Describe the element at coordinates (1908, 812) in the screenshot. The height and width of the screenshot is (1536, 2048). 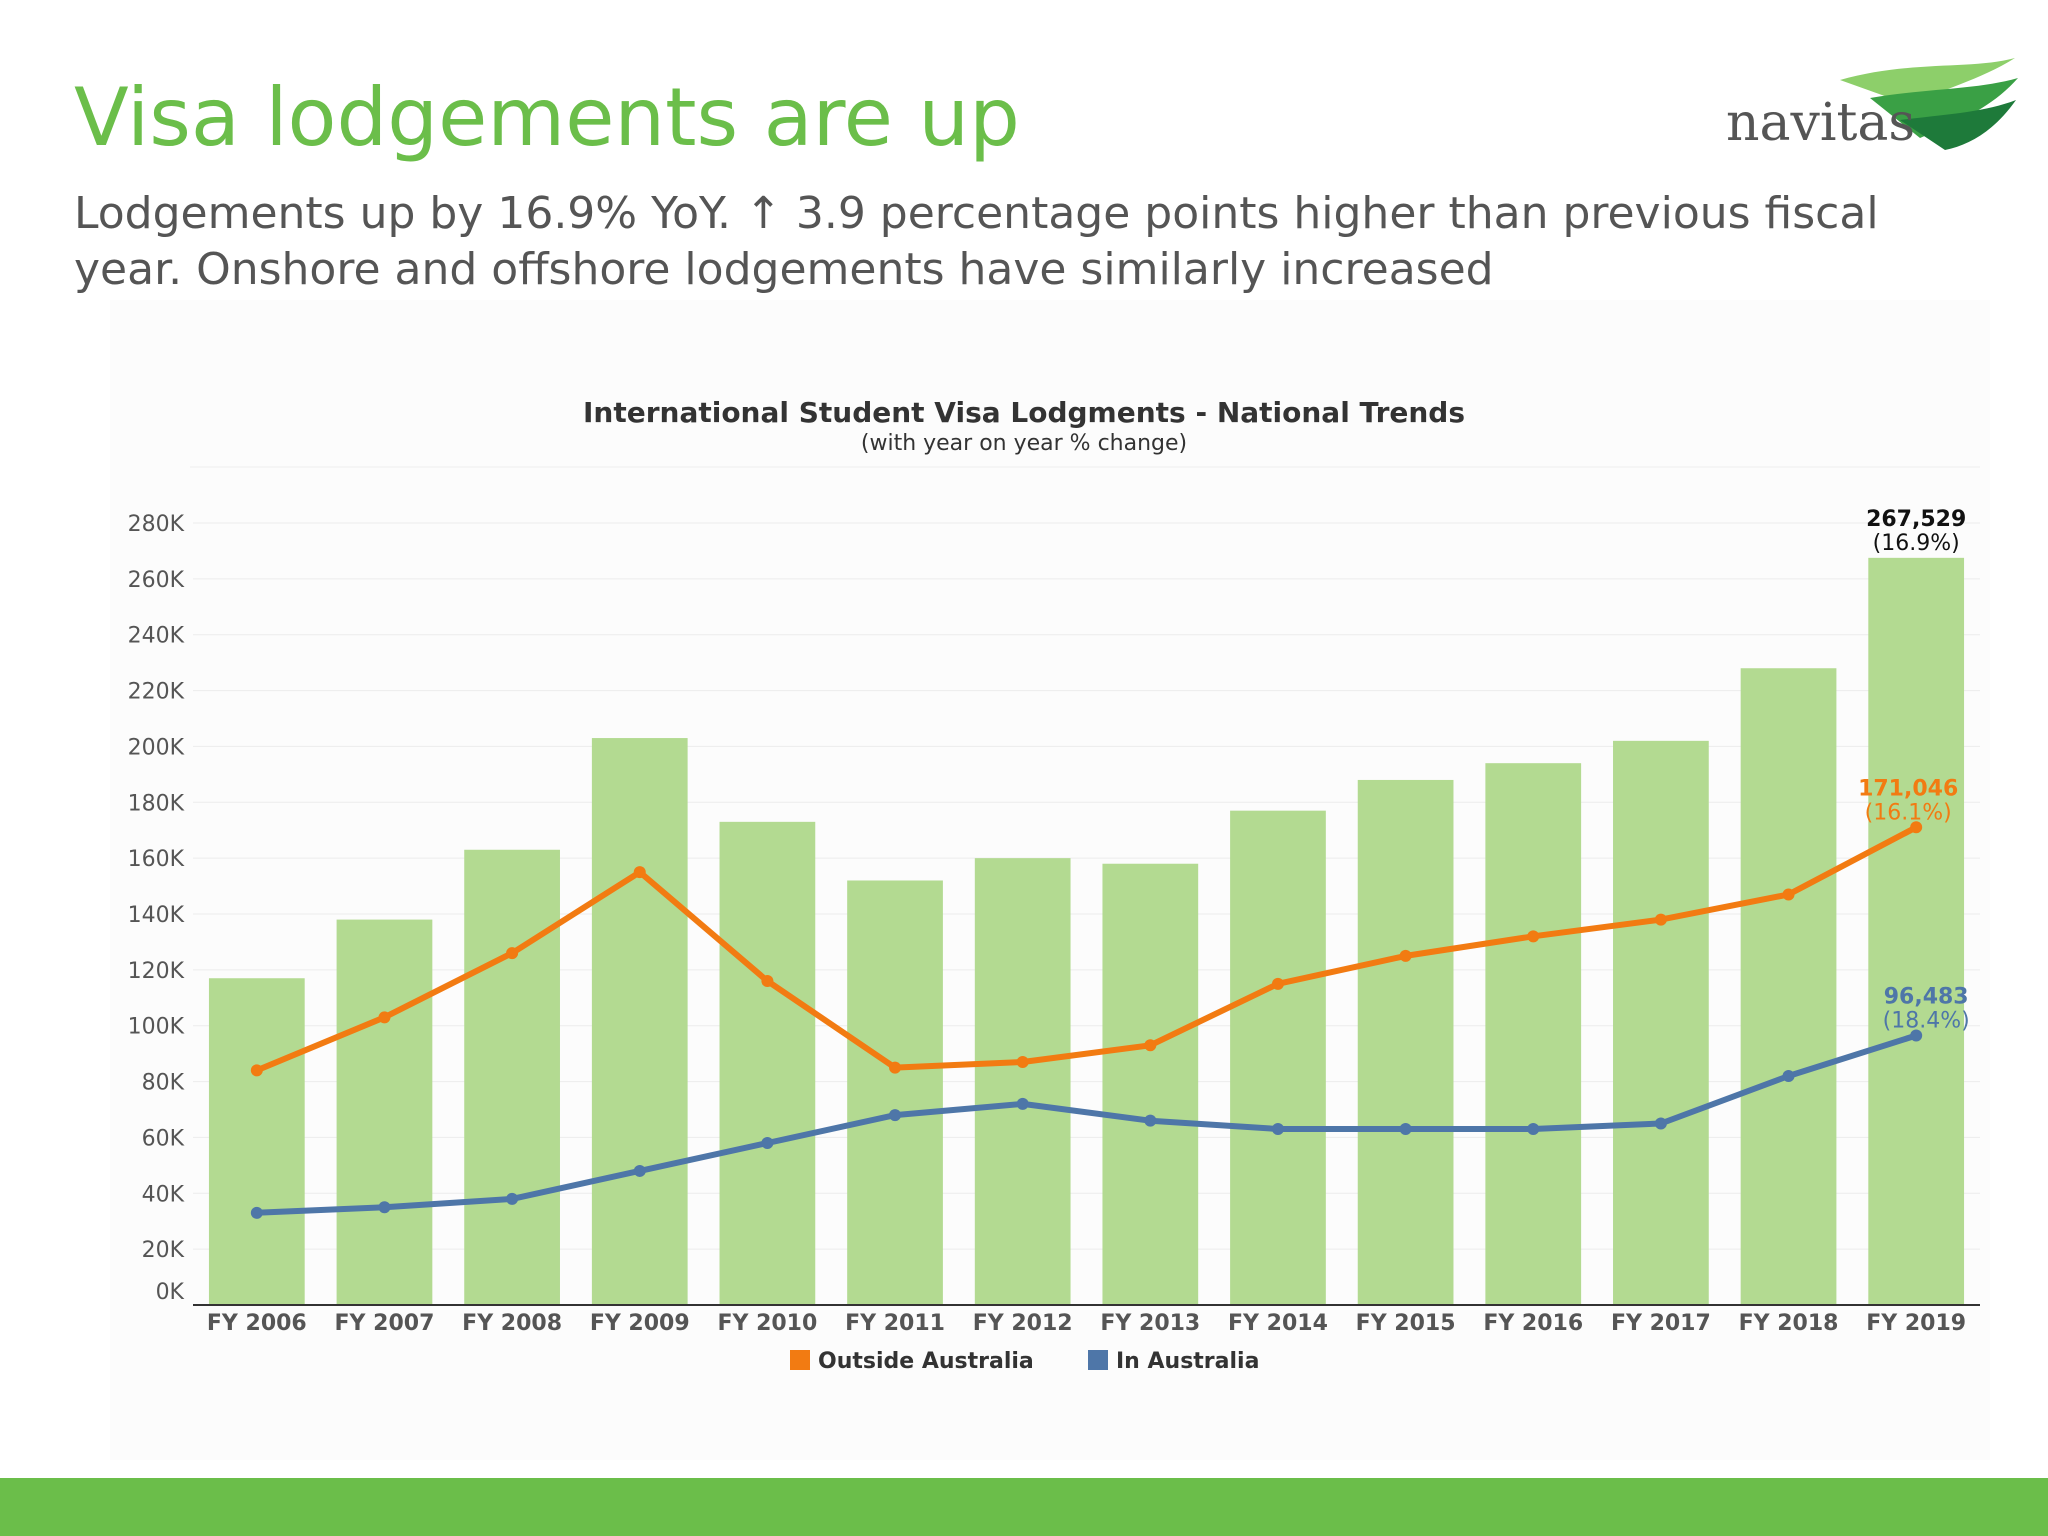
I see `series-end-change-label: (16.1%)` at that location.